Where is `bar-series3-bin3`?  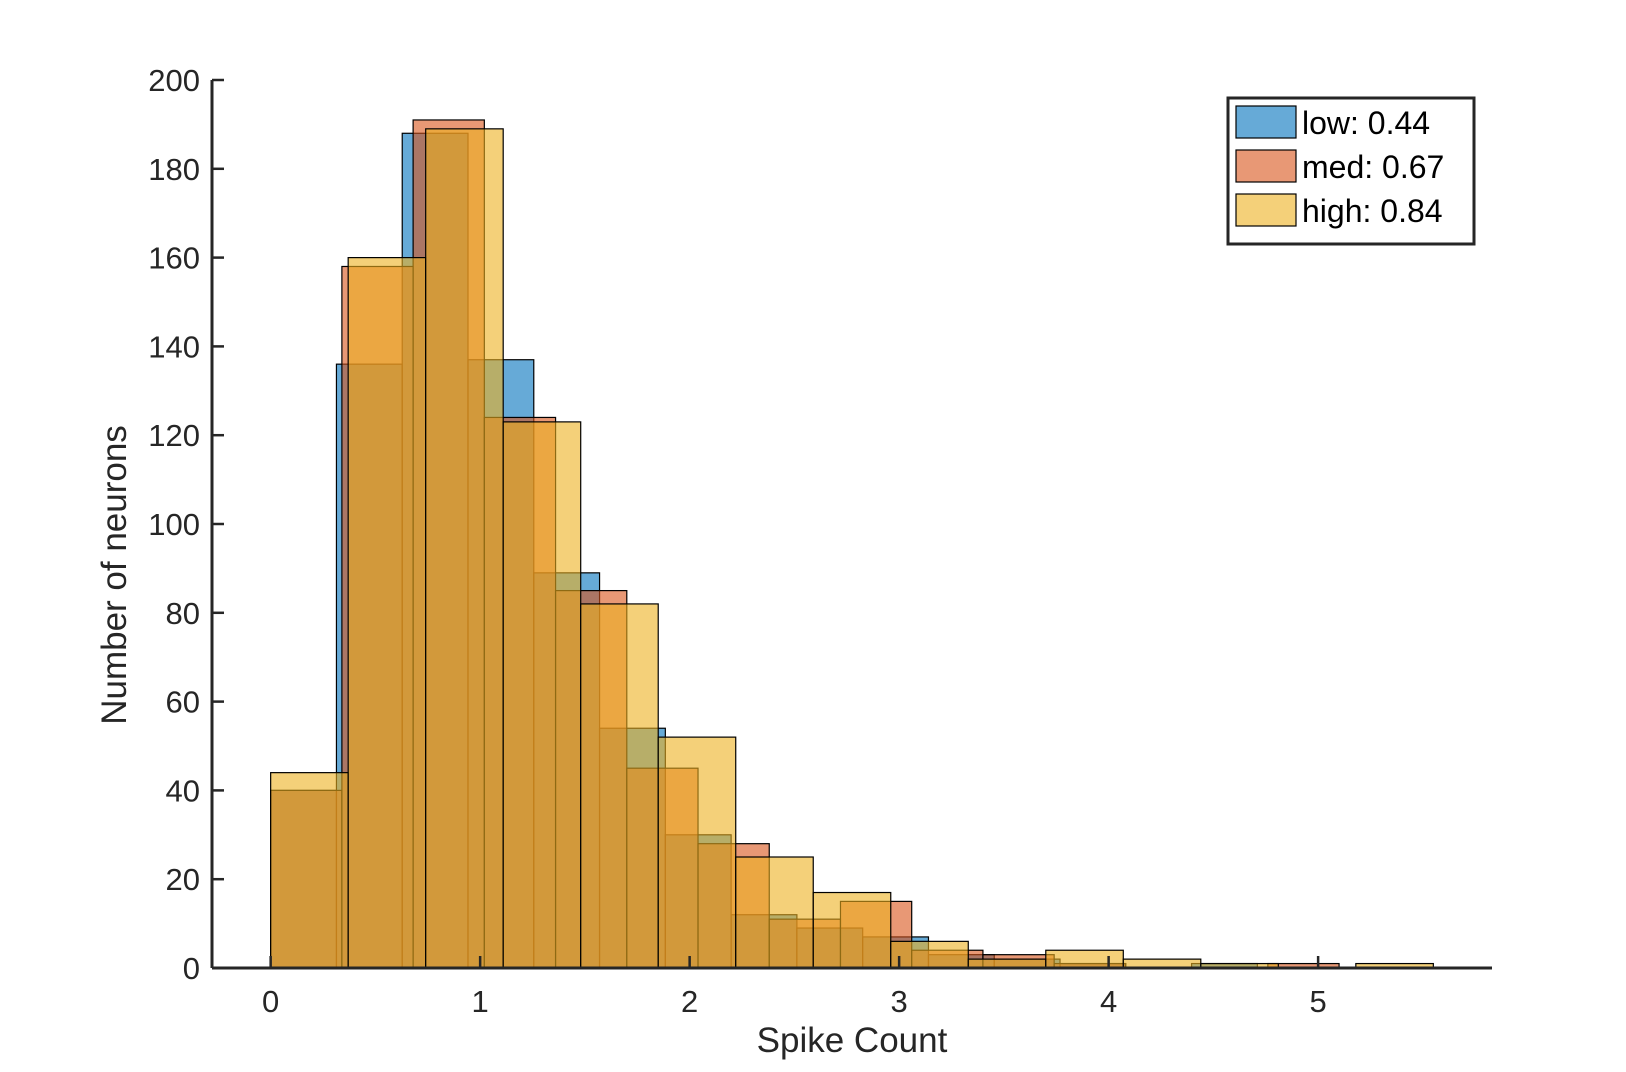
bar-series3-bin3 is located at coordinates (464, 548).